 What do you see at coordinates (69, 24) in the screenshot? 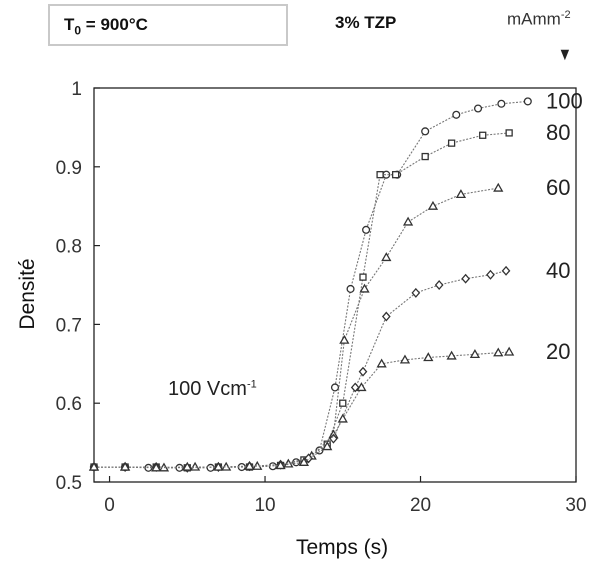
I see `condition-symbol: T` at bounding box center [69, 24].